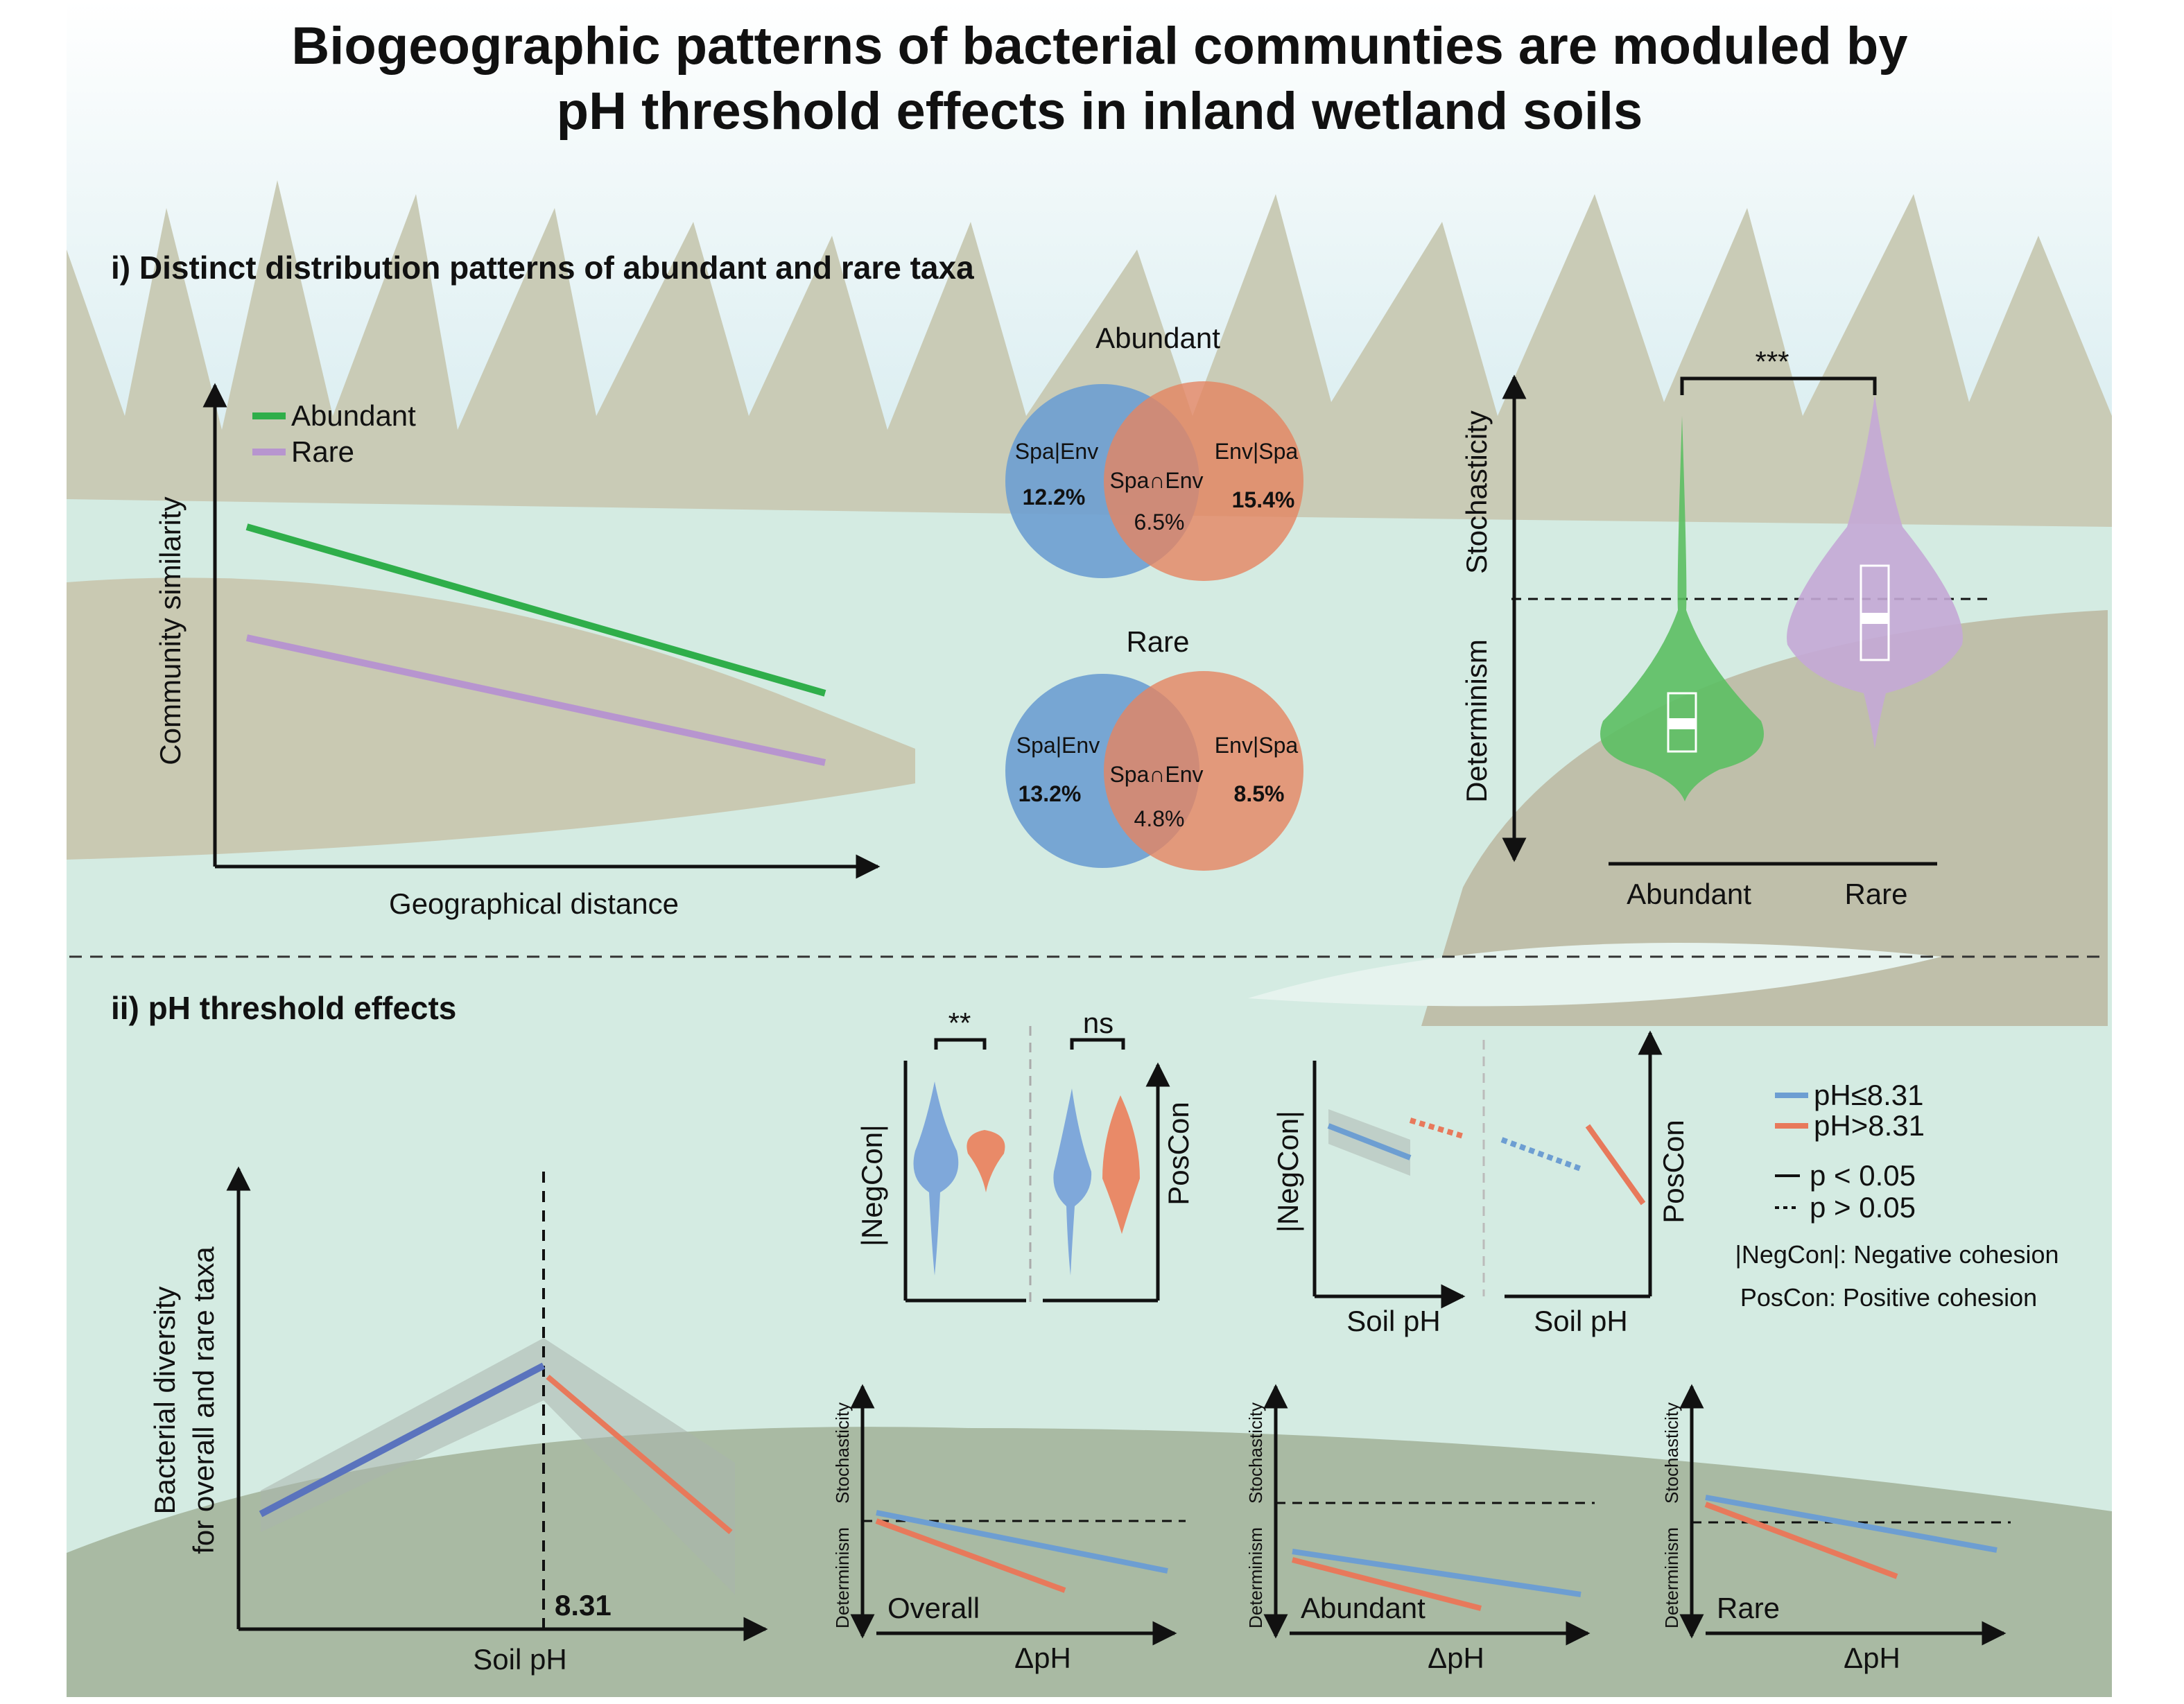  I want to click on legend-label: Rare, so click(322, 451).